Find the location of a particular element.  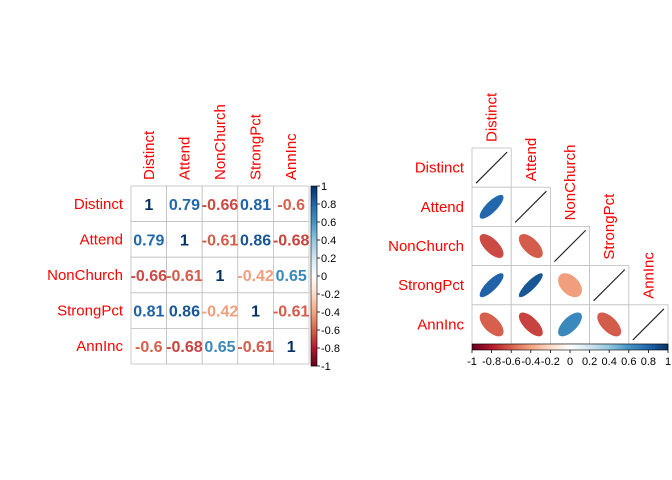

corr-value-distinct-distinct: 1 is located at coordinates (148, 205).